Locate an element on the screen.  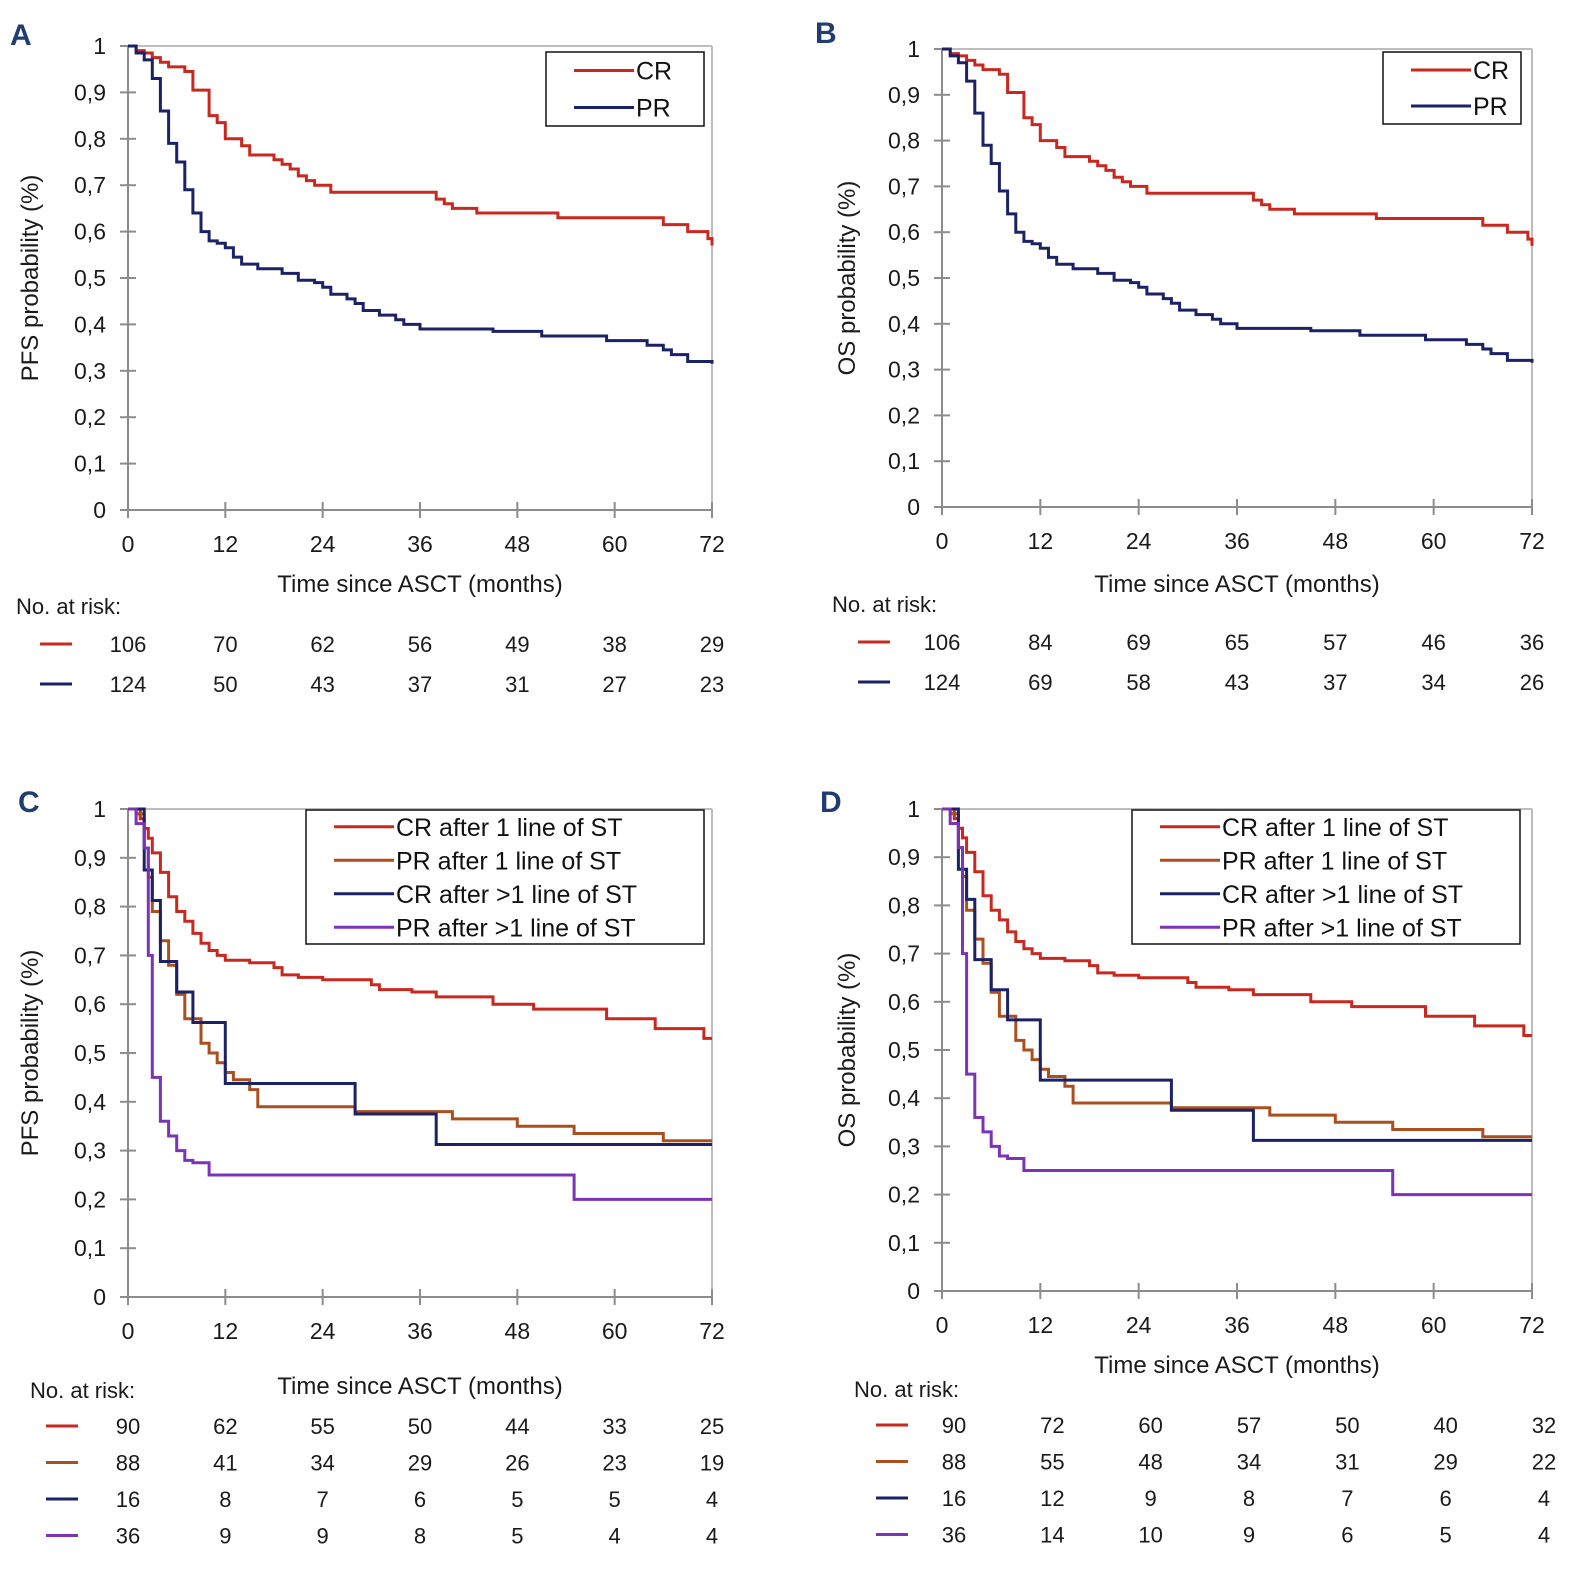
legend: CR PR is located at coordinates (1452, 88).